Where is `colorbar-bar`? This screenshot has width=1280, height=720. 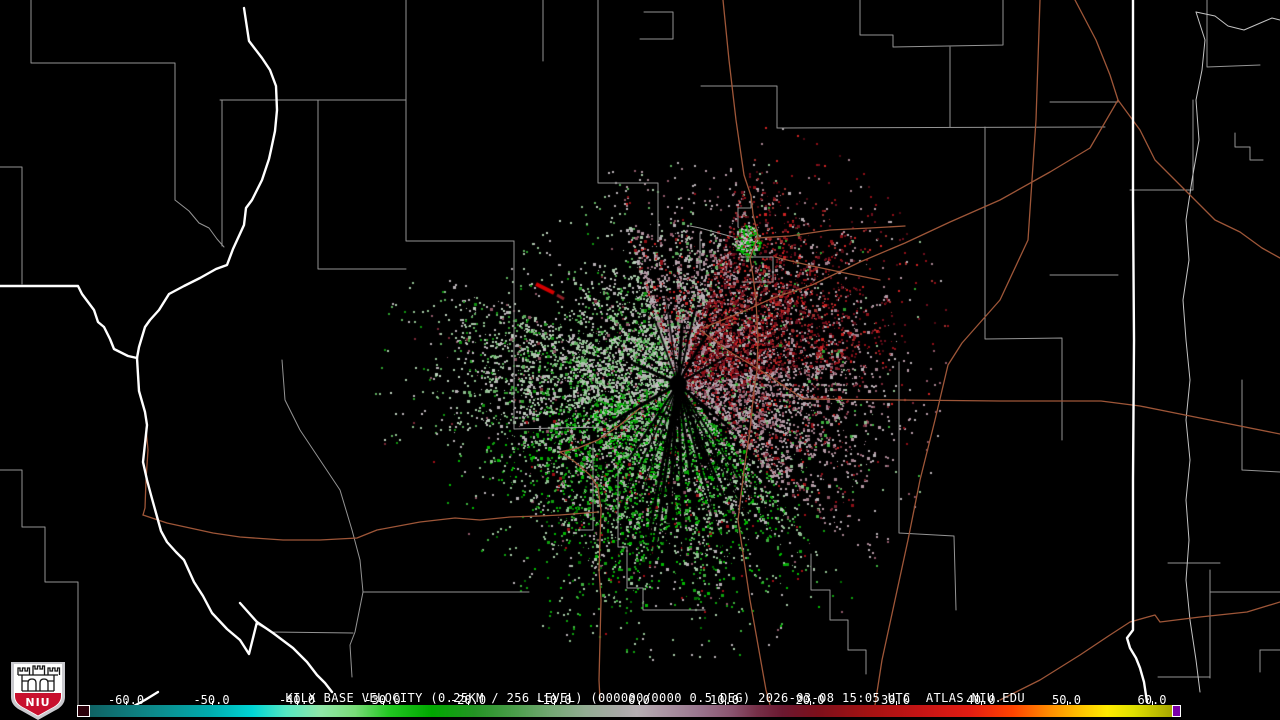 colorbar-bar is located at coordinates (629, 711).